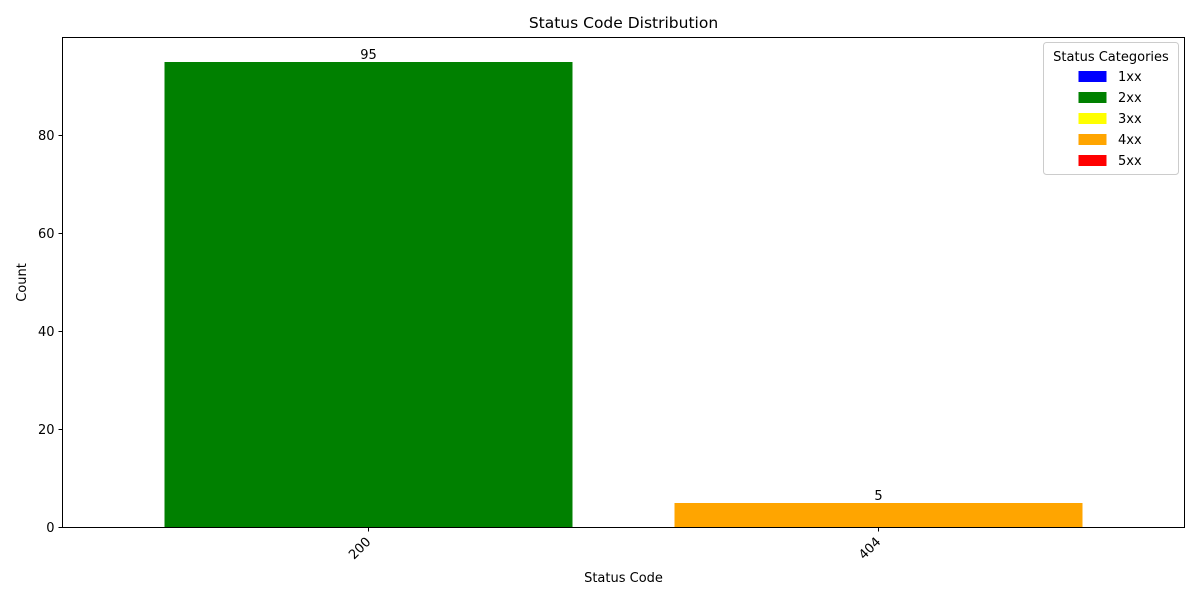 This screenshot has height=600, width=1200. I want to click on y-axis-ticks: 0 20 40 60 80, so click(50, 332).